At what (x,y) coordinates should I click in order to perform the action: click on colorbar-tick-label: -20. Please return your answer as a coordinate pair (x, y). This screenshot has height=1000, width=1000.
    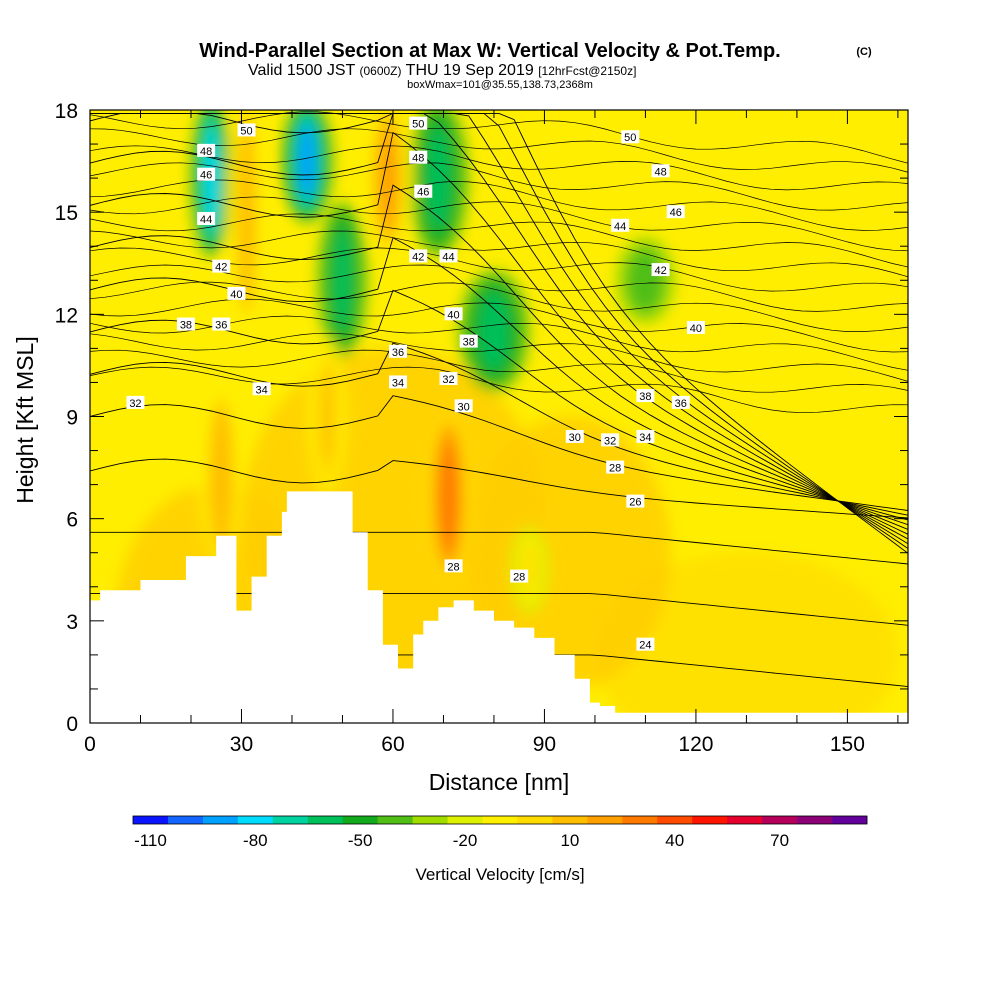
    Looking at the image, I should click on (465, 840).